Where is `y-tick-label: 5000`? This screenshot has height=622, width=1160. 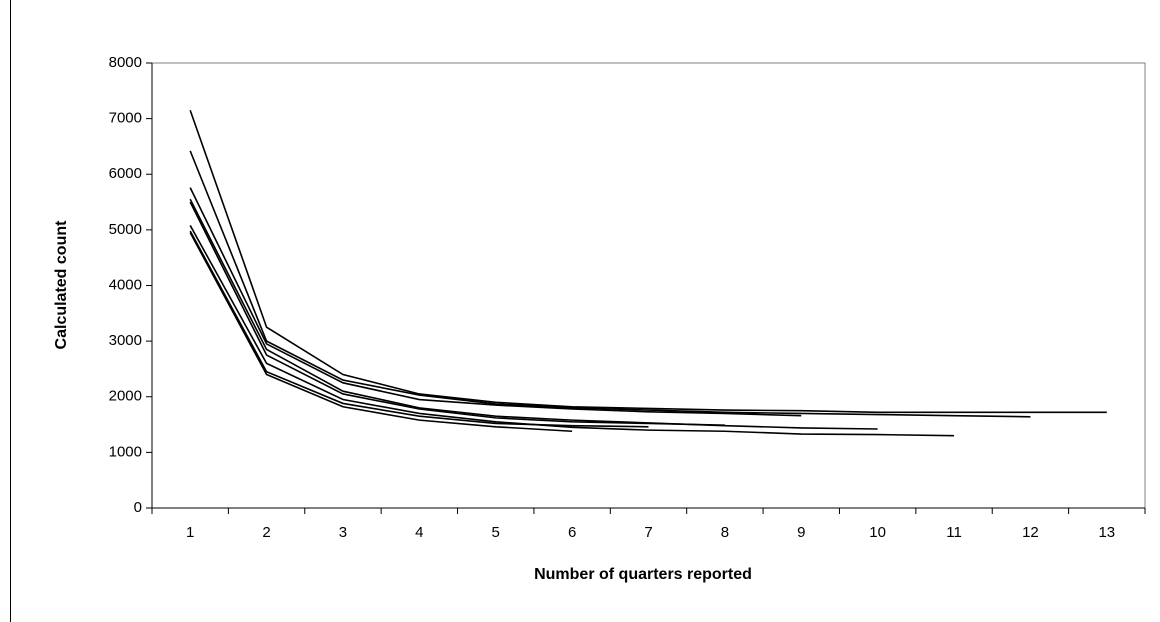
y-tick-label: 5000 is located at coordinates (125, 229).